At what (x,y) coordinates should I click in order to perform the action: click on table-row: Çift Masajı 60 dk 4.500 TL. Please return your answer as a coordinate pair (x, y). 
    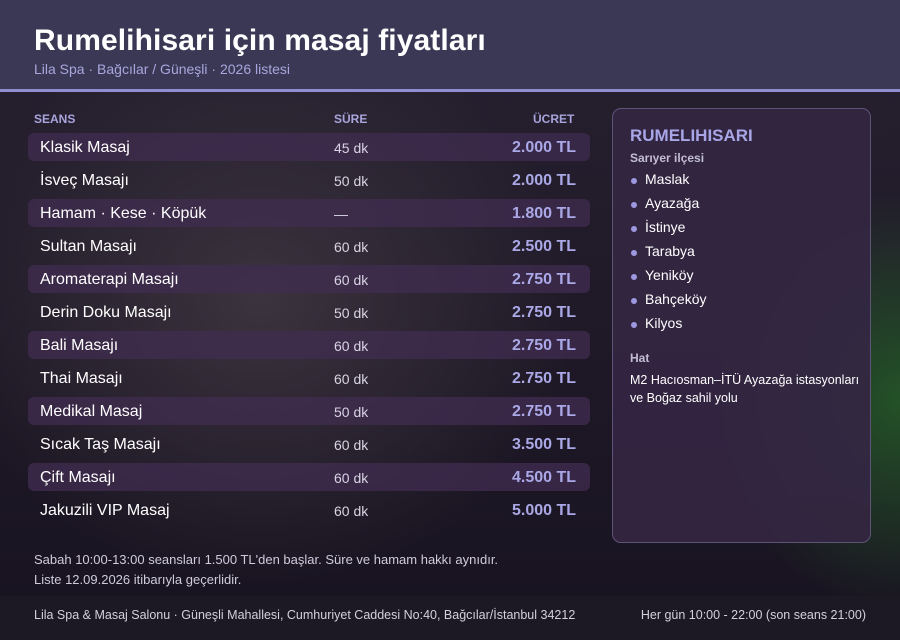
    Looking at the image, I should click on (309, 477).